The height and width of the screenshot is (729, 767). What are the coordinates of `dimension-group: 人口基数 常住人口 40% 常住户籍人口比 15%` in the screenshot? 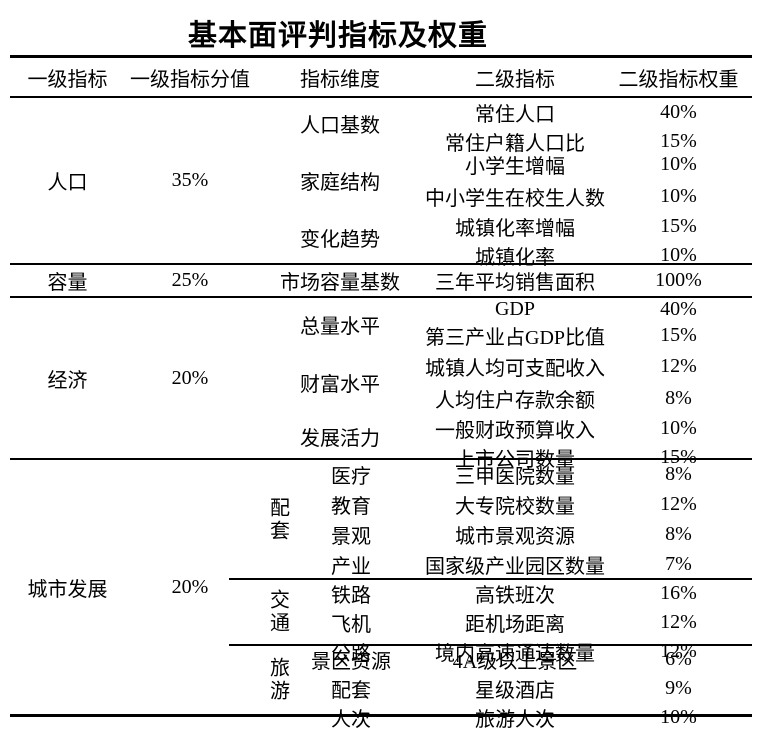 It's located at (503, 126).